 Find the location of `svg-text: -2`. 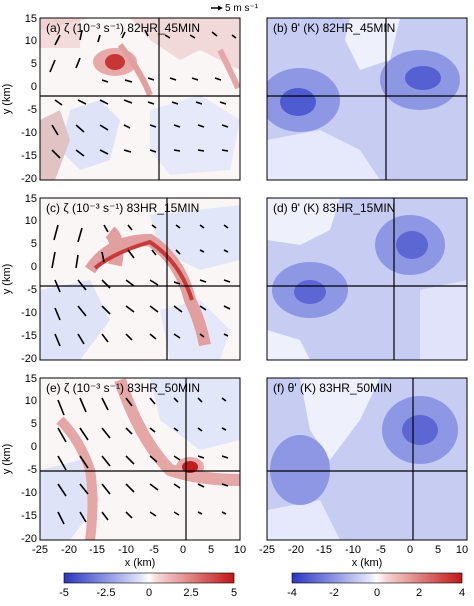

svg-text: -2 is located at coordinates (334, 593).